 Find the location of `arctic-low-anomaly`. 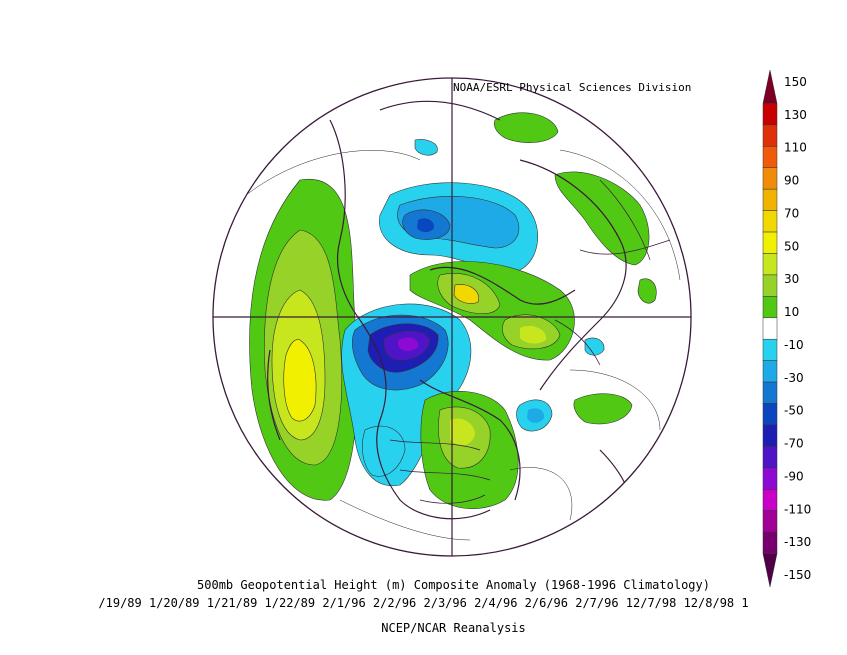

arctic-low-anomaly is located at coordinates (458, 205).